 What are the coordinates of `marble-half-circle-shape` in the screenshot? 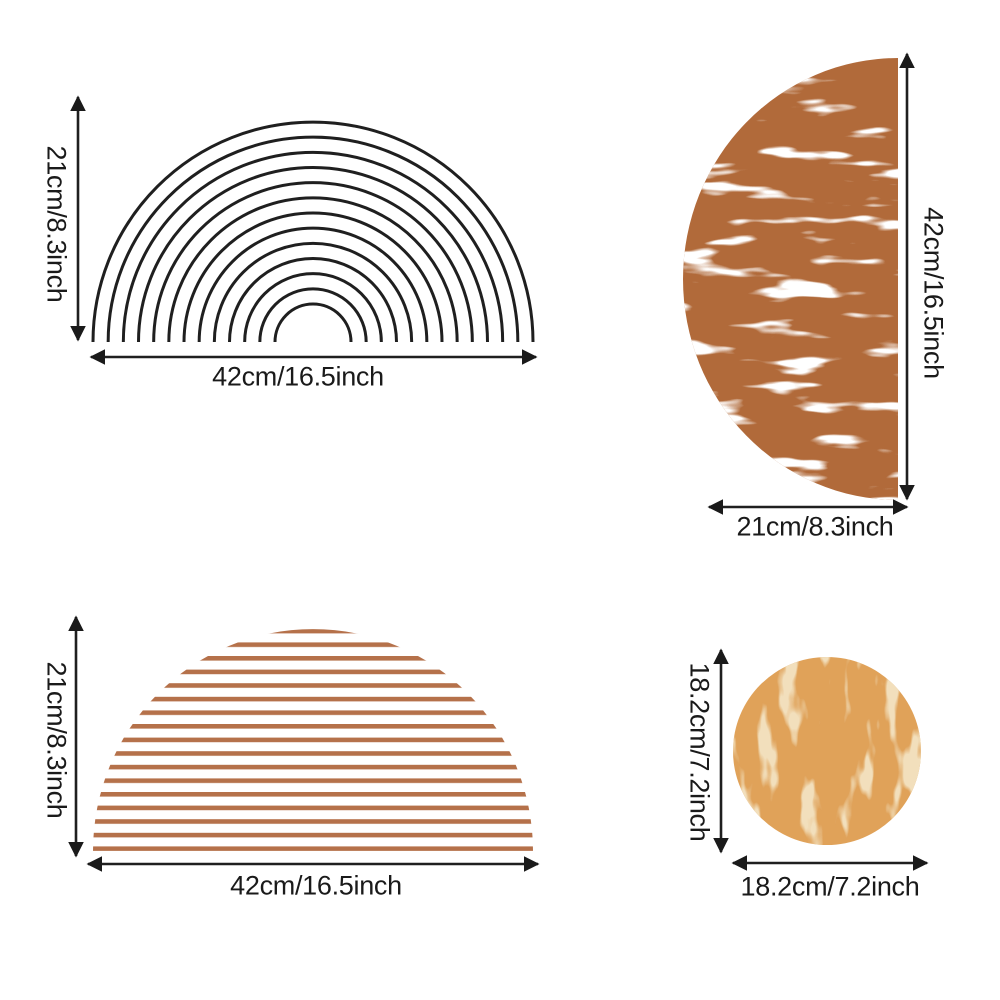 It's located at (790, 279).